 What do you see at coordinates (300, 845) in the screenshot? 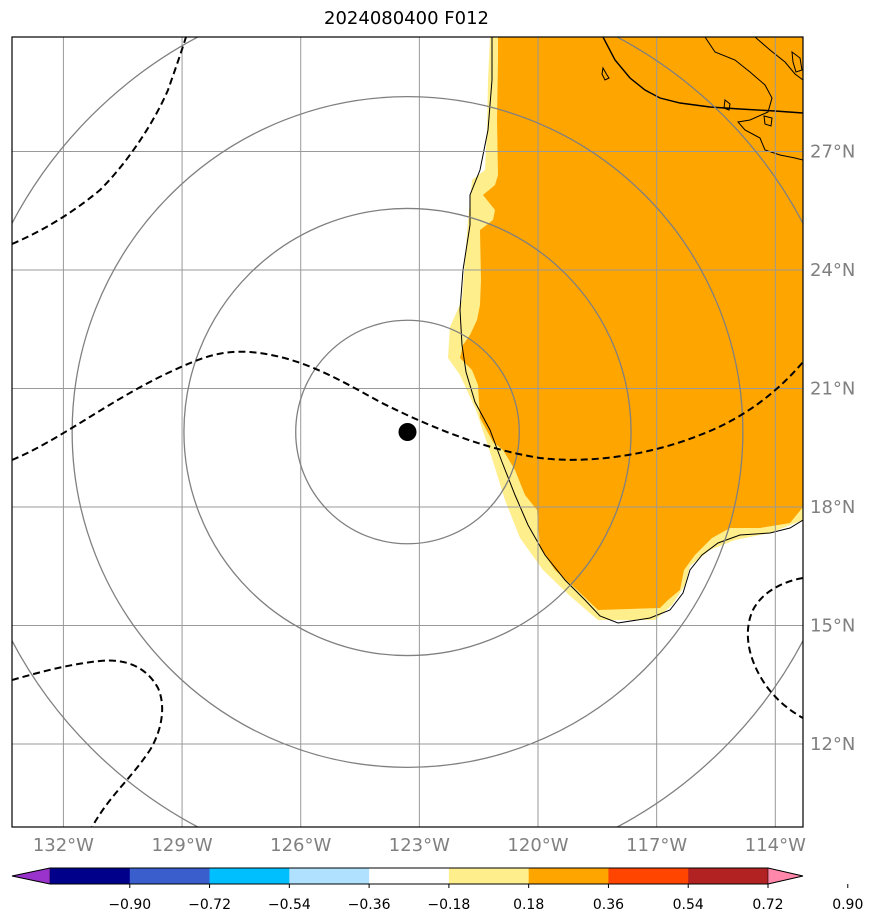
I see `longitude-label: 126°W` at bounding box center [300, 845].